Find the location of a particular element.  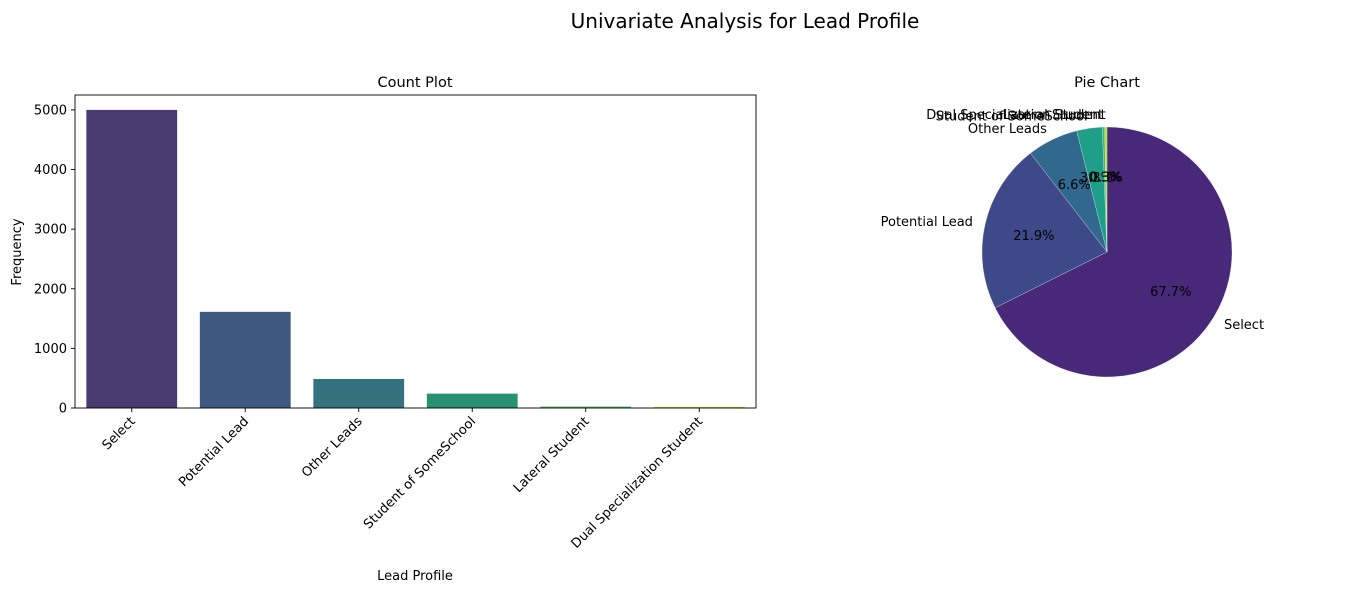

y-tick-label-3: 3000 is located at coordinates (50, 230).